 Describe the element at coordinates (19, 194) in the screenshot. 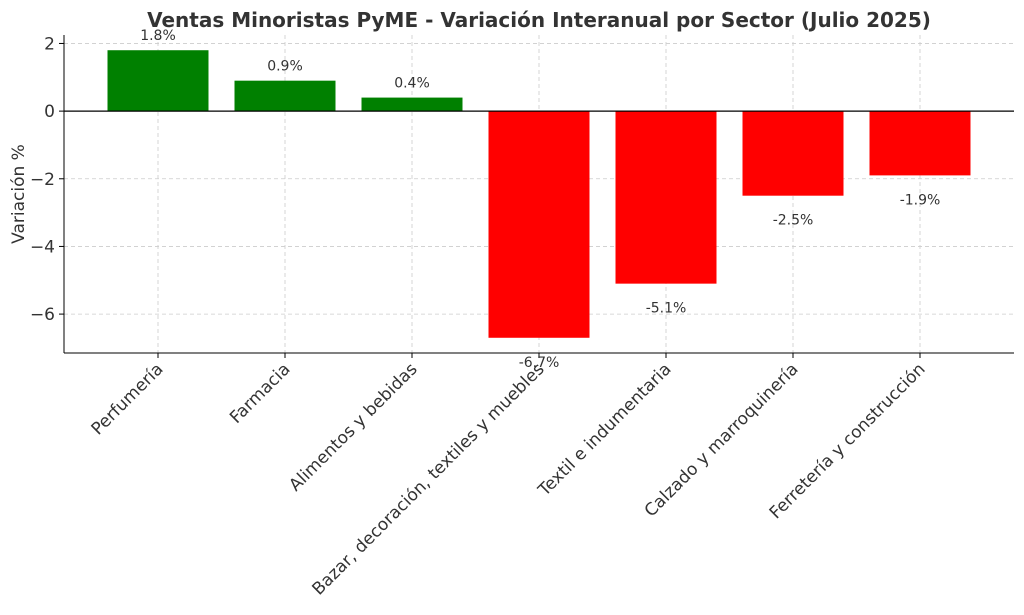

I see `y-axis-label: Variación %` at that location.